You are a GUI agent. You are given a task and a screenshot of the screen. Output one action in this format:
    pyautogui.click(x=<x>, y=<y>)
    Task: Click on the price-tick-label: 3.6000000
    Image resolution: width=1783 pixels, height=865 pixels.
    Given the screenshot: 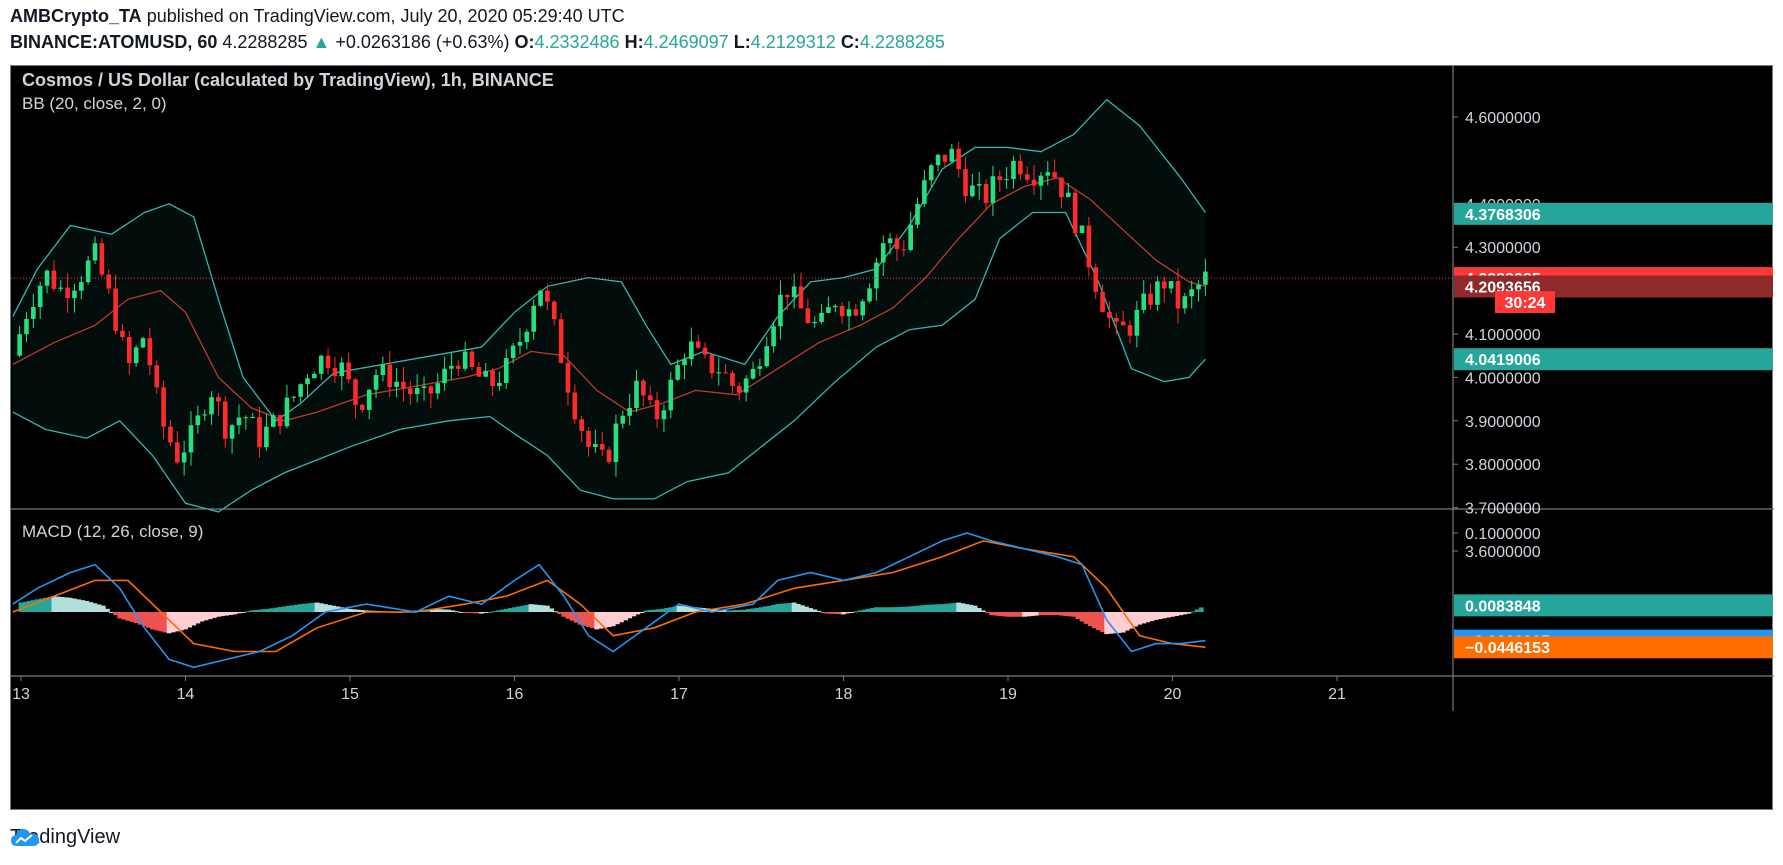 What is the action you would take?
    pyautogui.click(x=1503, y=552)
    